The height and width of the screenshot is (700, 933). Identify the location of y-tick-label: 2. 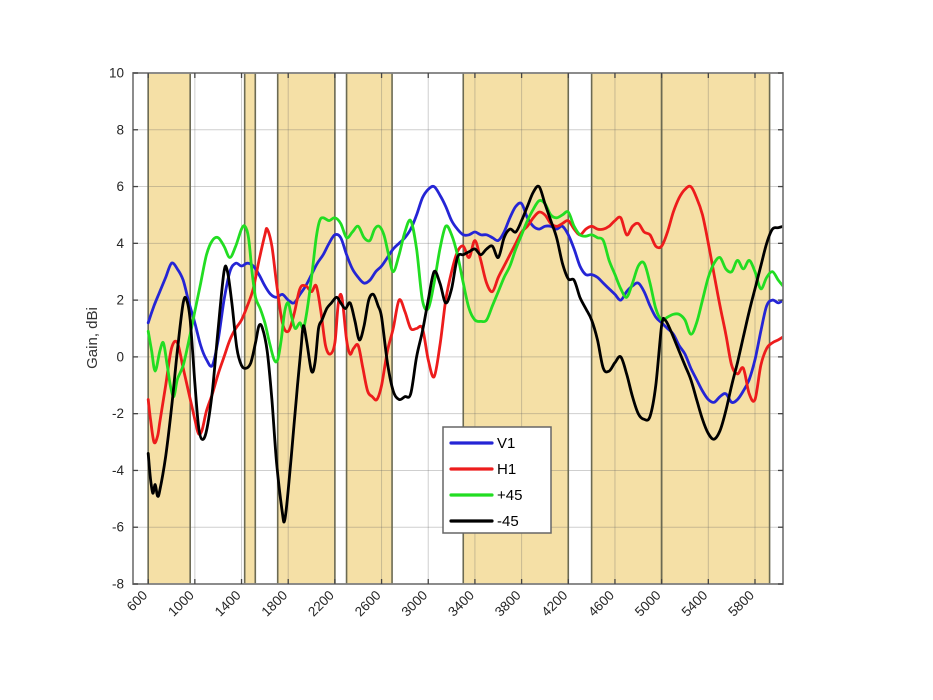
(120, 300).